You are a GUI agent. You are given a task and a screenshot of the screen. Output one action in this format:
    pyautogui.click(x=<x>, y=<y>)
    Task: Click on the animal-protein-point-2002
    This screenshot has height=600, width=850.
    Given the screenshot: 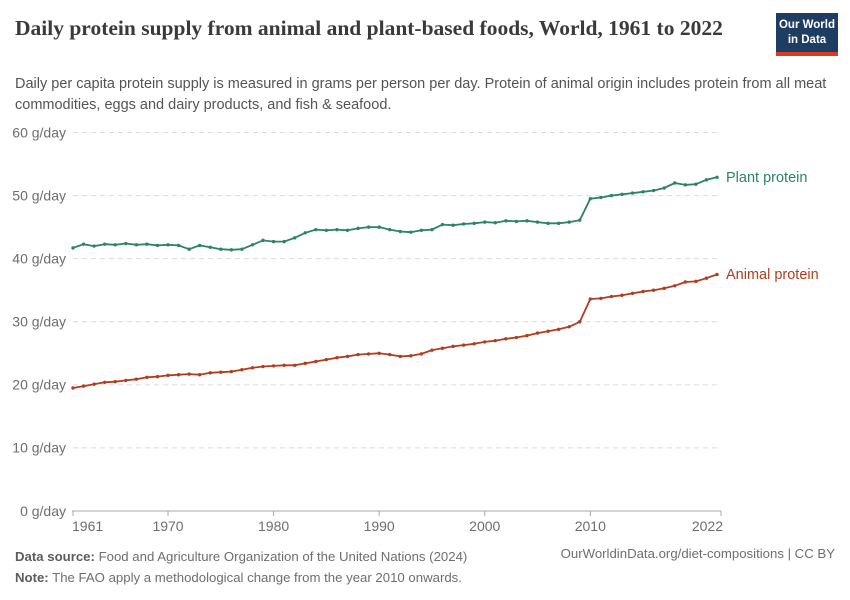 What is the action you would take?
    pyautogui.click(x=506, y=339)
    